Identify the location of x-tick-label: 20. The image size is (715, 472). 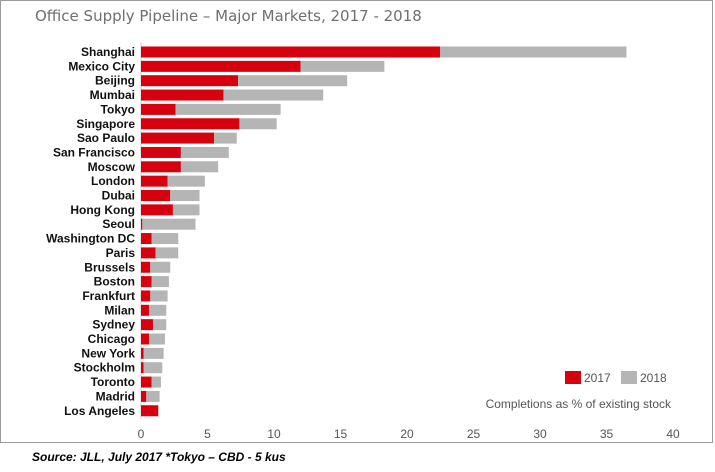
(407, 434).